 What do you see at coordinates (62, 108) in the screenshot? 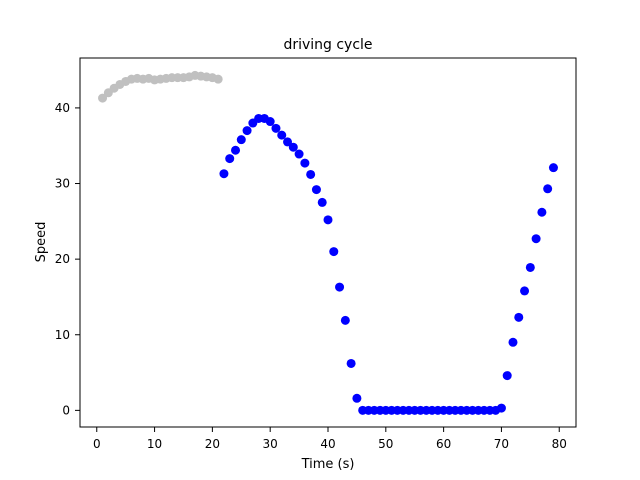
I see `y-tick-label: 40` at bounding box center [62, 108].